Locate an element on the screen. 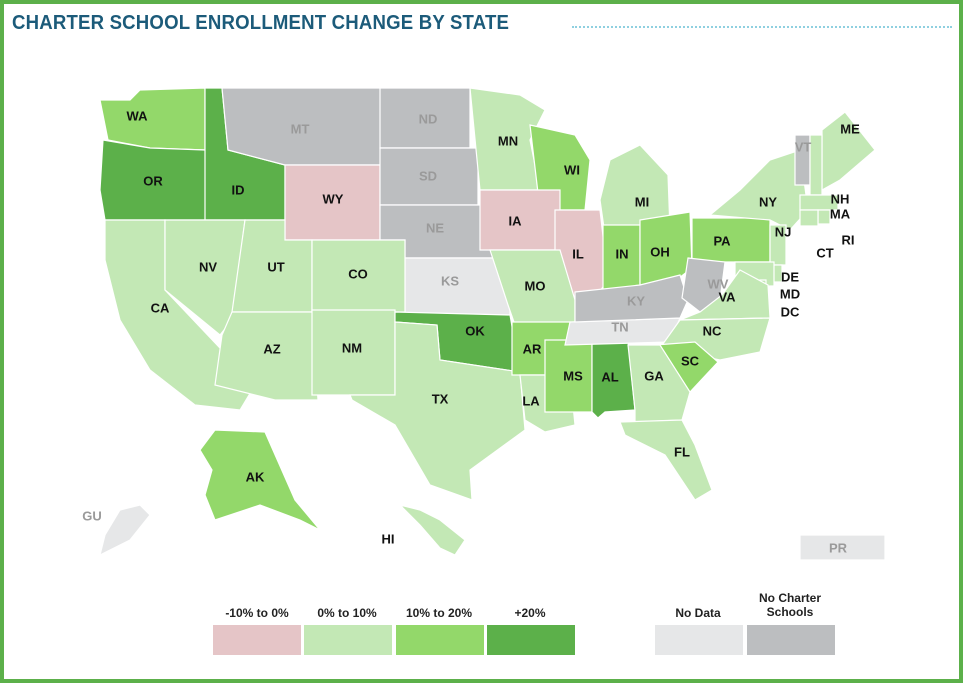 This screenshot has width=963, height=683. state-label-ut: UT is located at coordinates (275, 266).